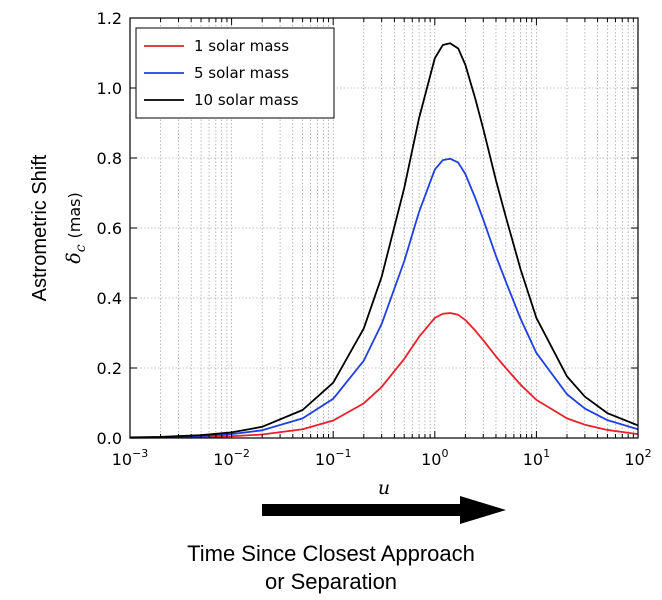 The width and height of the screenshot is (662, 600). I want to click on x-tick-label: 10⁻¹, so click(333, 458).